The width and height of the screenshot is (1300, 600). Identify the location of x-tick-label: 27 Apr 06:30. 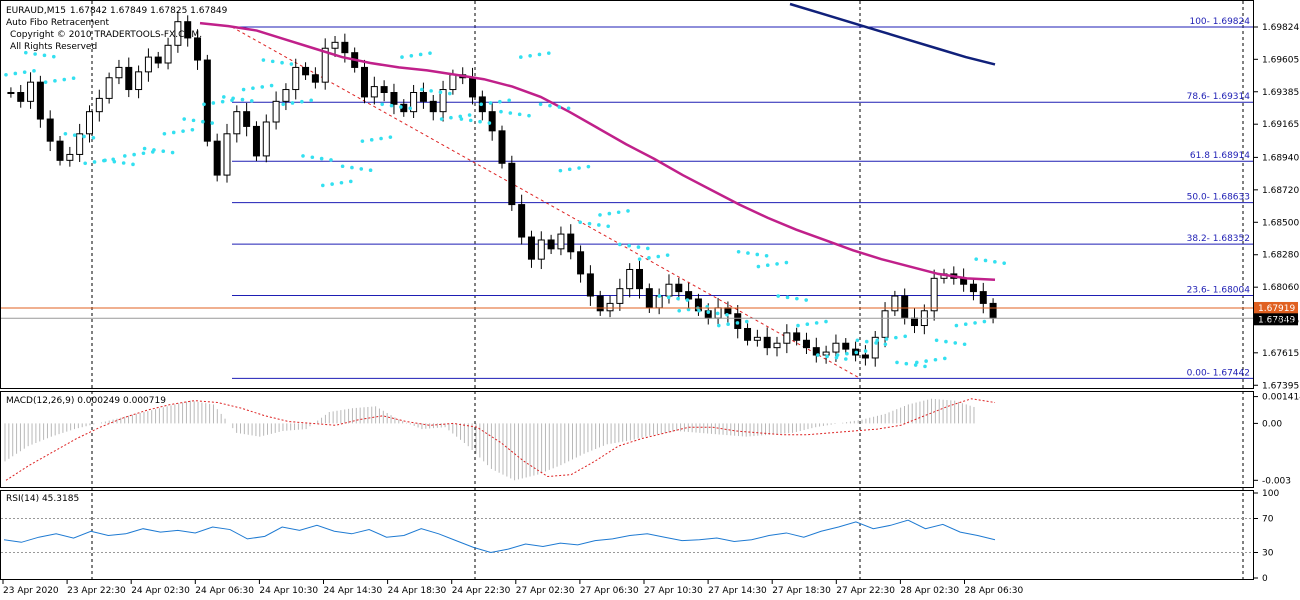
(609, 591).